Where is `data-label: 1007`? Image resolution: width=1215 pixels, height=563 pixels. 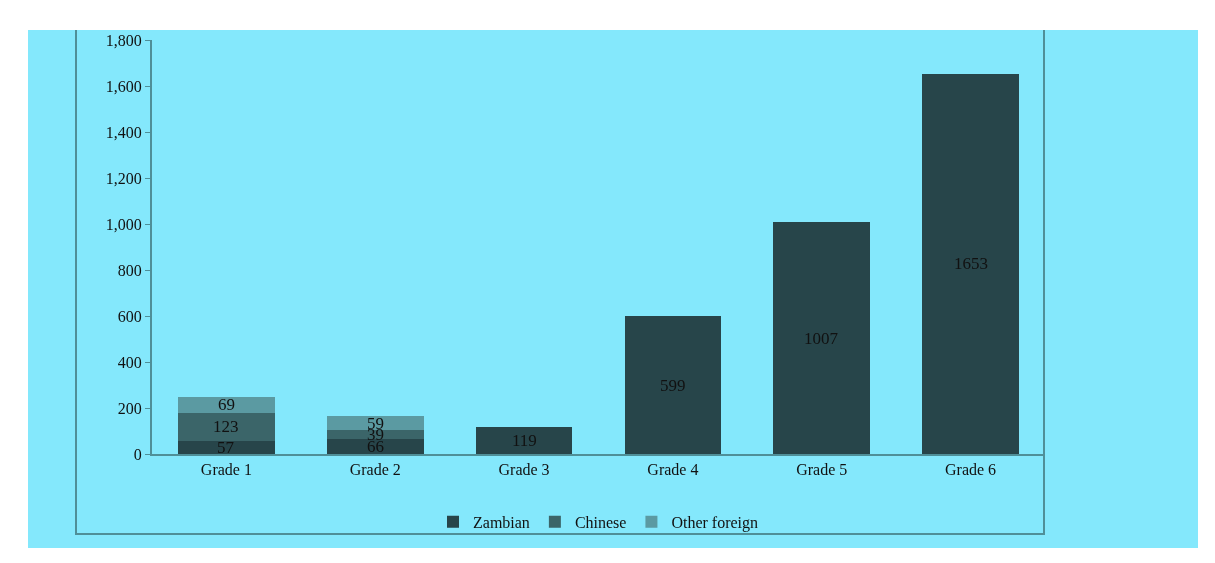 data-label: 1007 is located at coordinates (821, 338).